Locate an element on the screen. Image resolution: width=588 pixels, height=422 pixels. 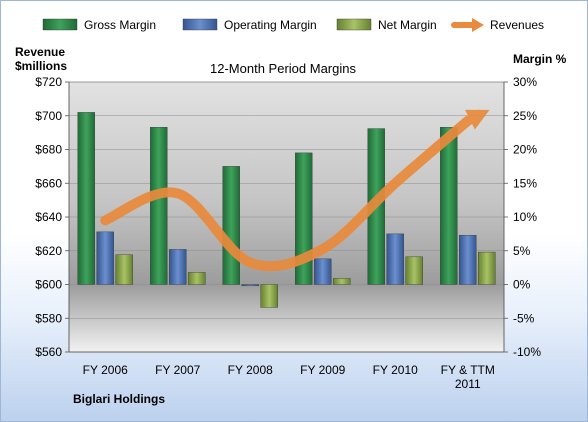
left-tick-label: $600 is located at coordinates (48, 285).